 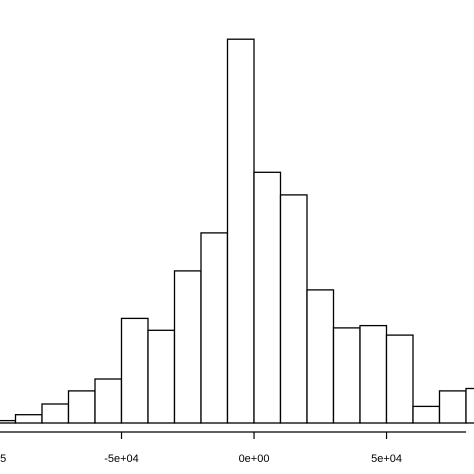 I want to click on x-tick-label: -5e+04, so click(x=121, y=459).